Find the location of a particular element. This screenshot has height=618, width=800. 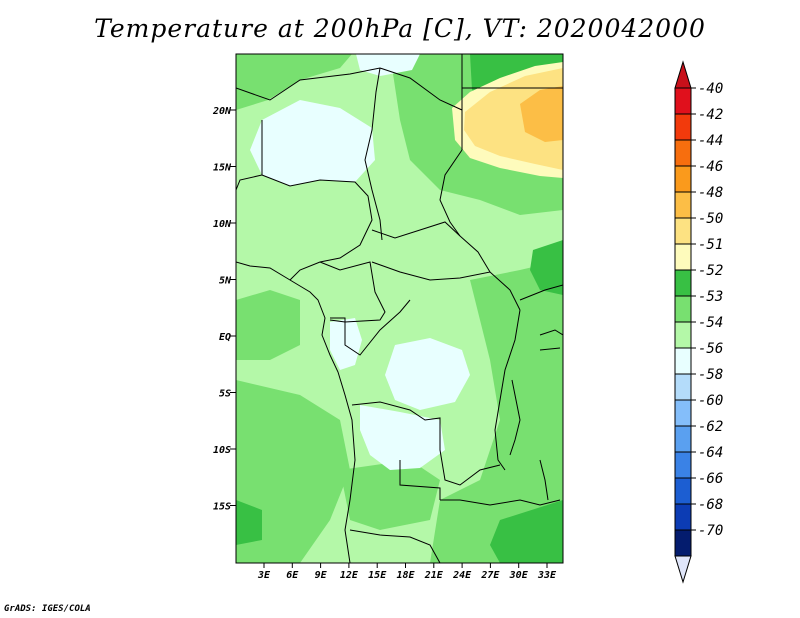

lat-tick-label: 20N is located at coordinates (222, 111).